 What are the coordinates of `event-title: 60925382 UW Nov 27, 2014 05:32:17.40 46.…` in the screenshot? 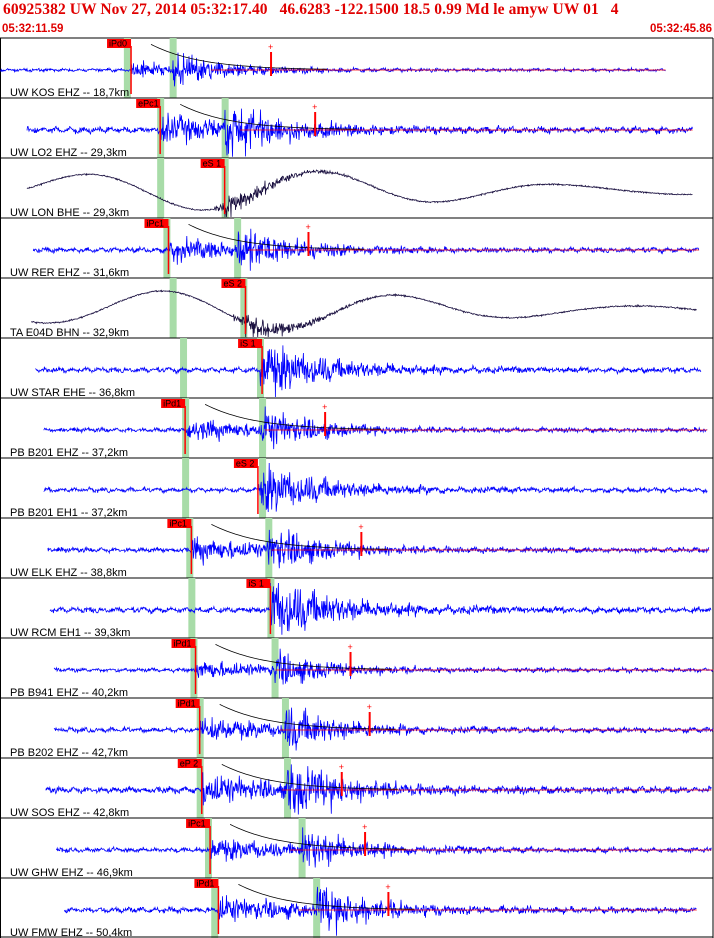 It's located at (311, 9).